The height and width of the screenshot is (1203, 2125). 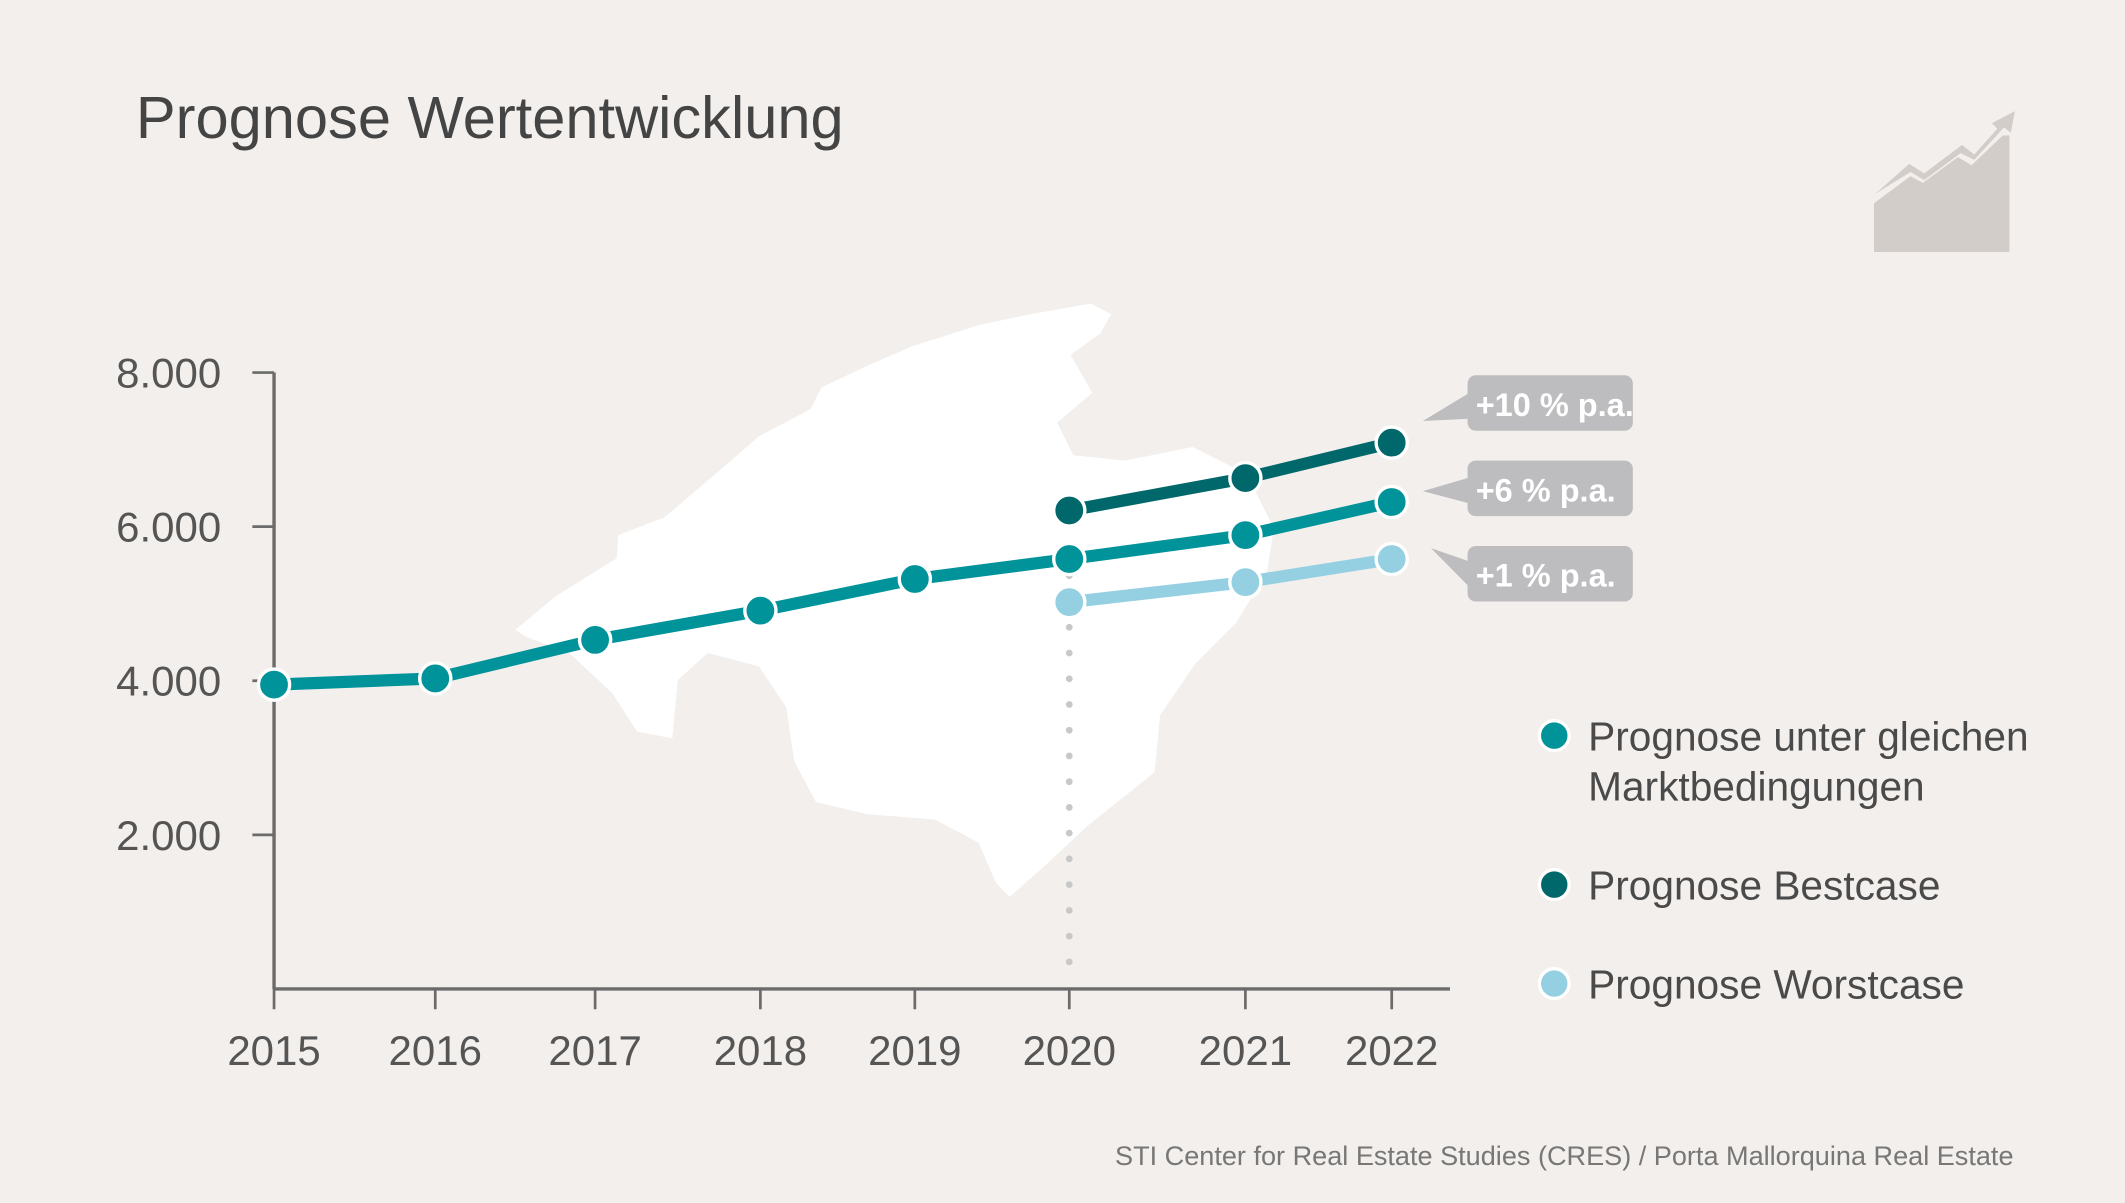 What do you see at coordinates (168, 835) in the screenshot?
I see `y-tick-label: 2.000` at bounding box center [168, 835].